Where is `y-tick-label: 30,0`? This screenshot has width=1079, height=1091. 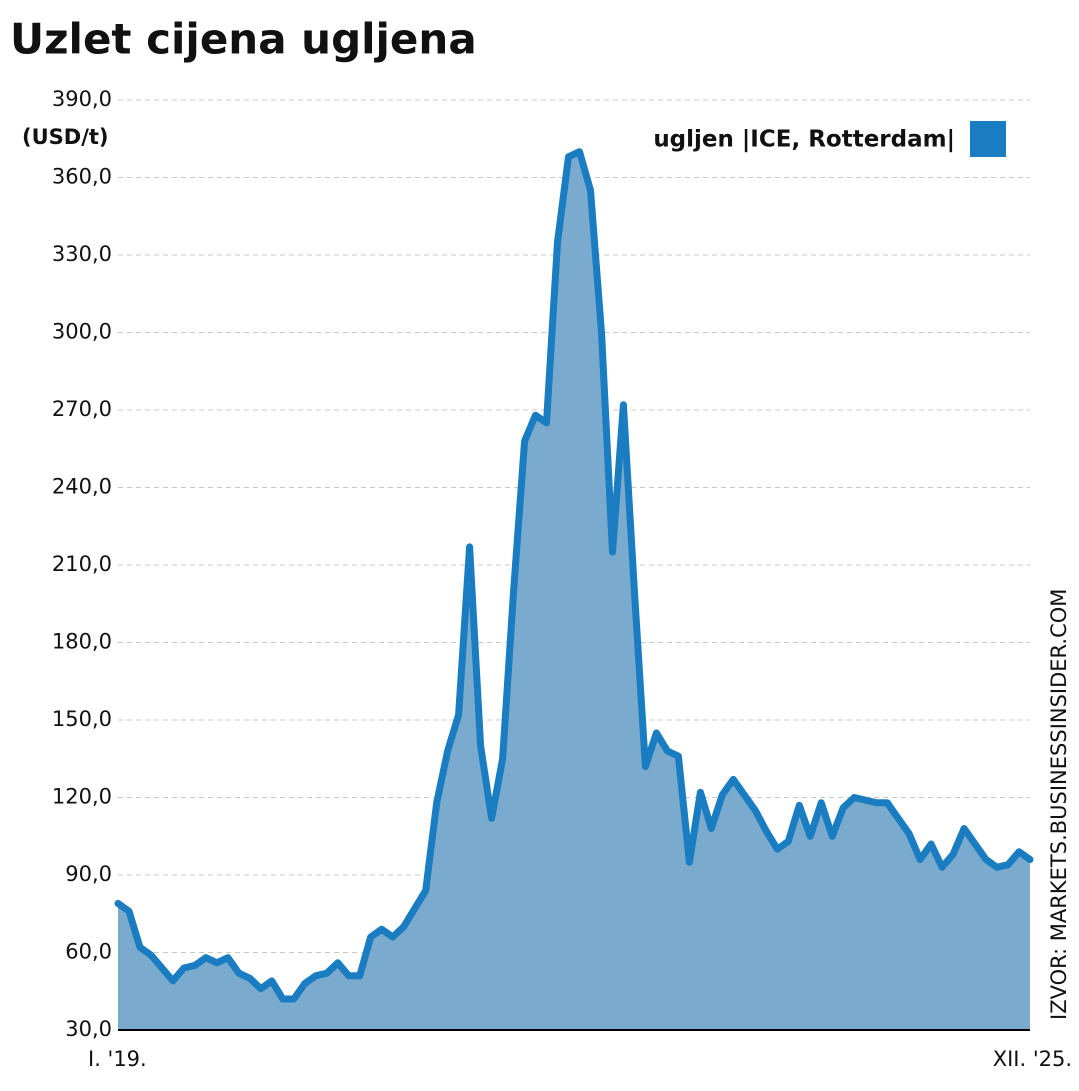 y-tick-label: 30,0 is located at coordinates (88, 1029).